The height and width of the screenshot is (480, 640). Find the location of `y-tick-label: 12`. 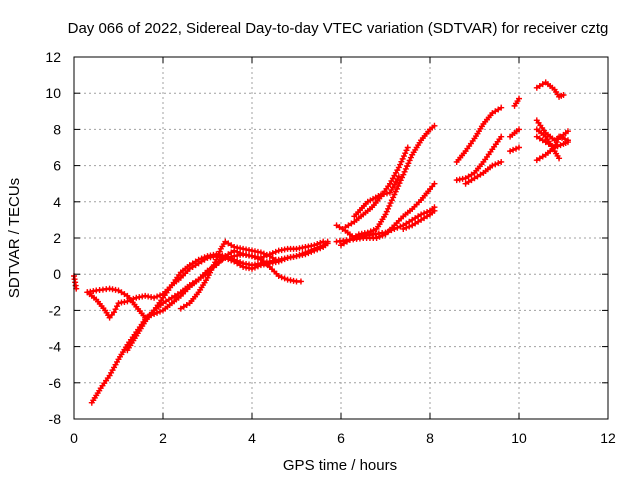

y-tick-label: 12 is located at coordinates (53, 57).